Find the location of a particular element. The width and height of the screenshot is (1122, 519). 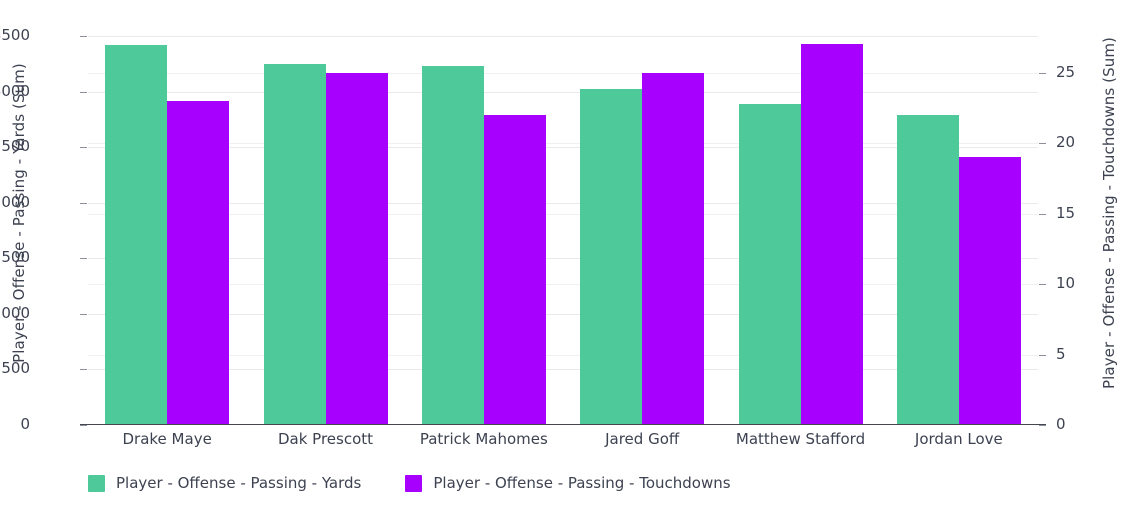

y-axis-right-tick-label: 0 is located at coordinates (1061, 424).